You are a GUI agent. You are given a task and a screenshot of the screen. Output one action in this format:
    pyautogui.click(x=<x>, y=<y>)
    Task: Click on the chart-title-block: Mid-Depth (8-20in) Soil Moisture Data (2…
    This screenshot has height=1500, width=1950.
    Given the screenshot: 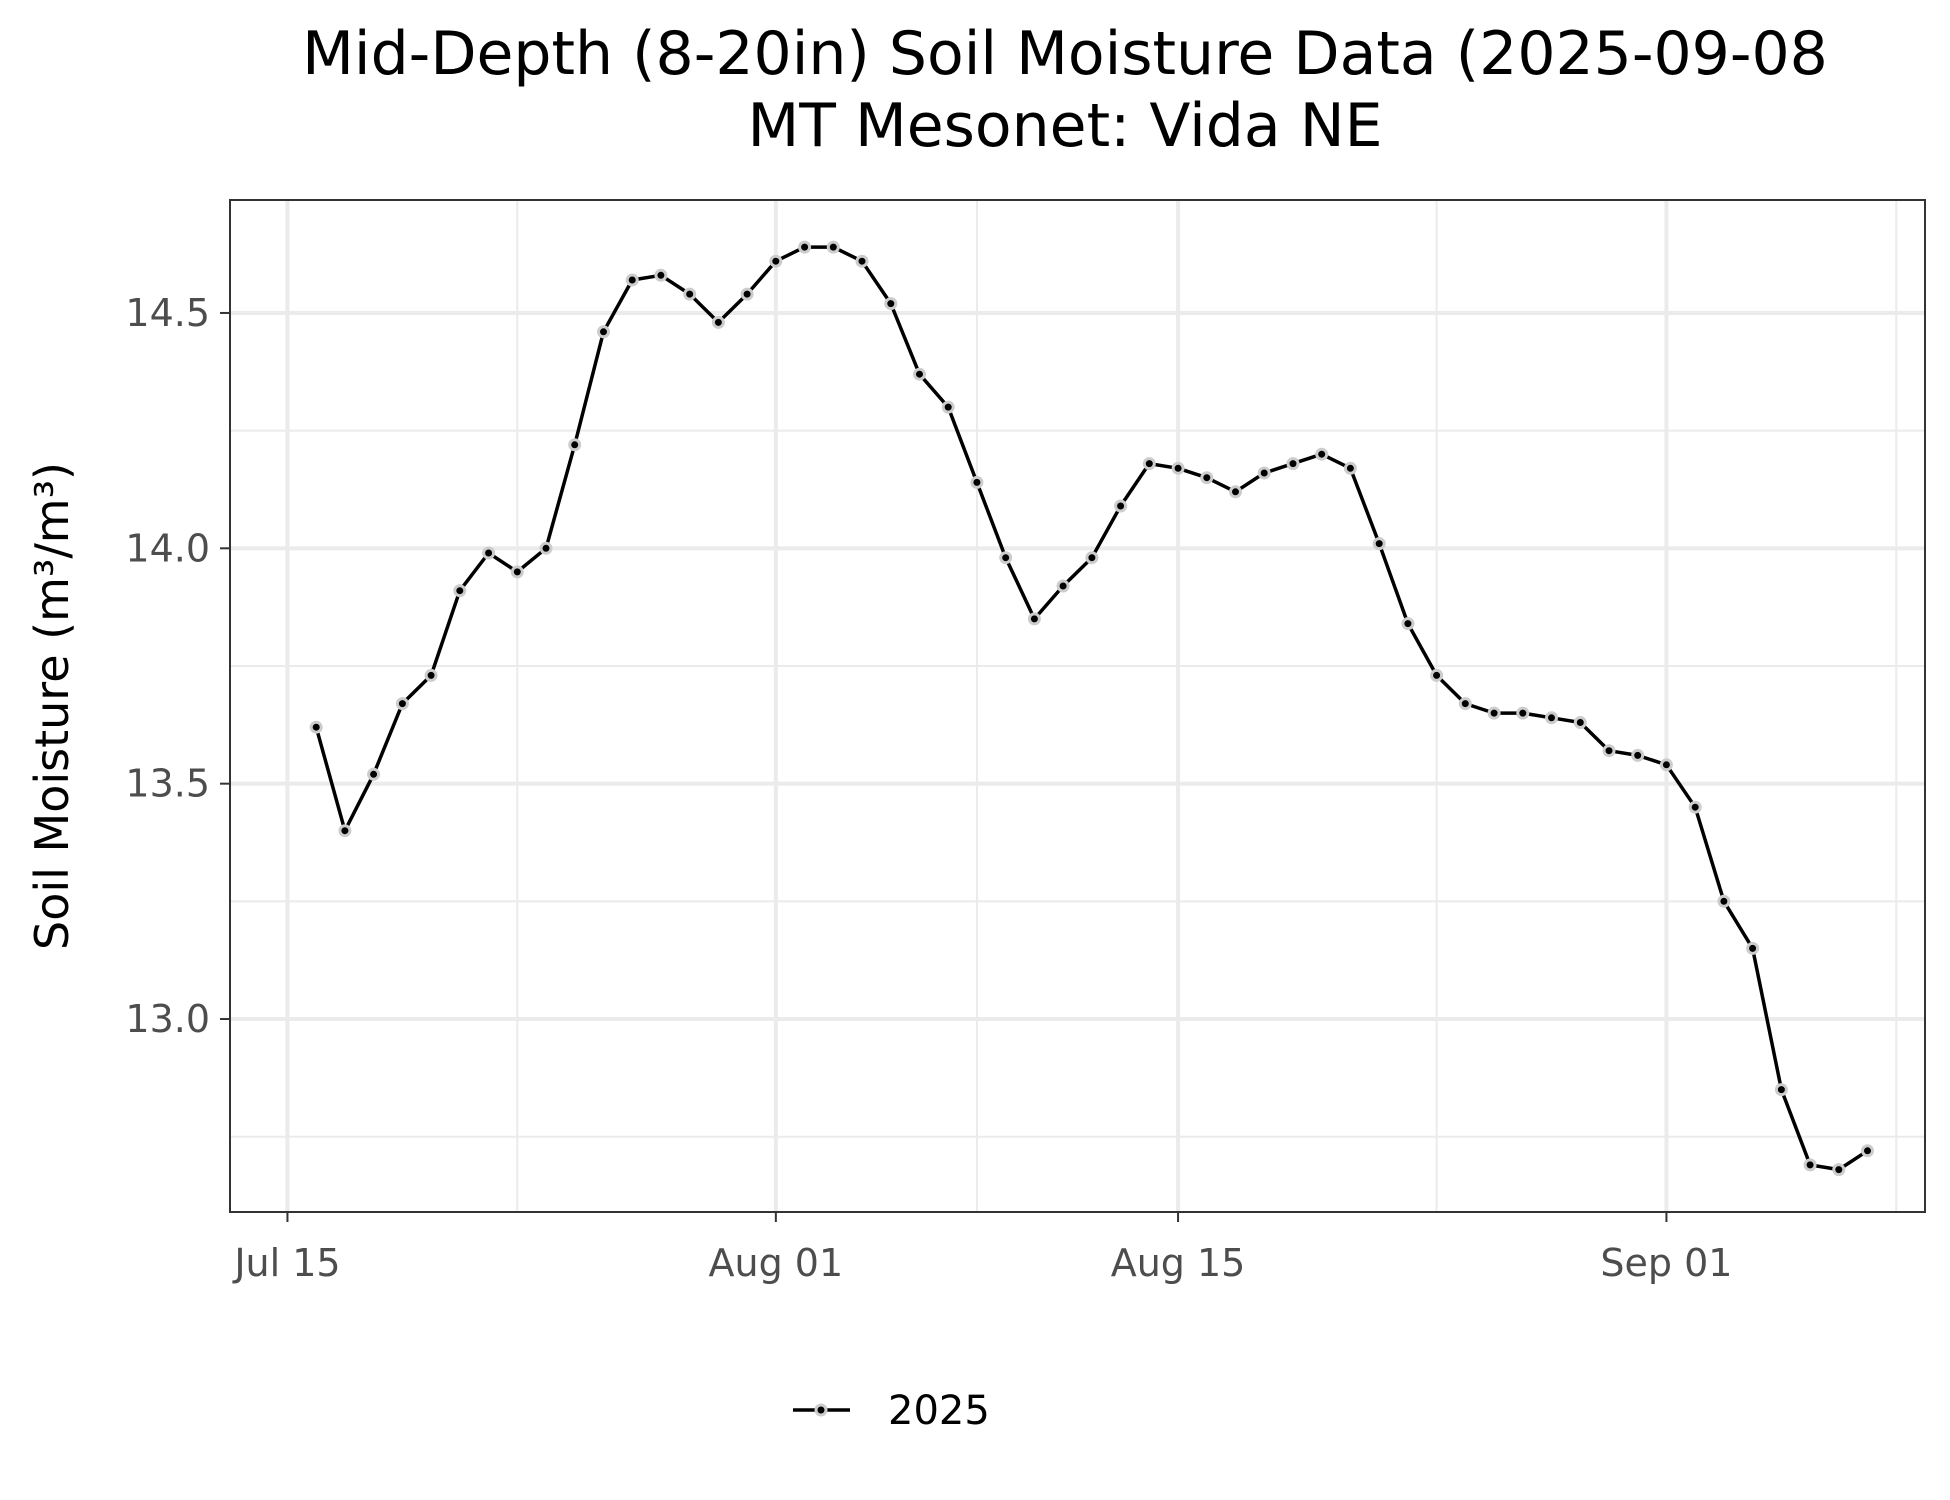 What is the action you would take?
    pyautogui.click(x=975, y=90)
    